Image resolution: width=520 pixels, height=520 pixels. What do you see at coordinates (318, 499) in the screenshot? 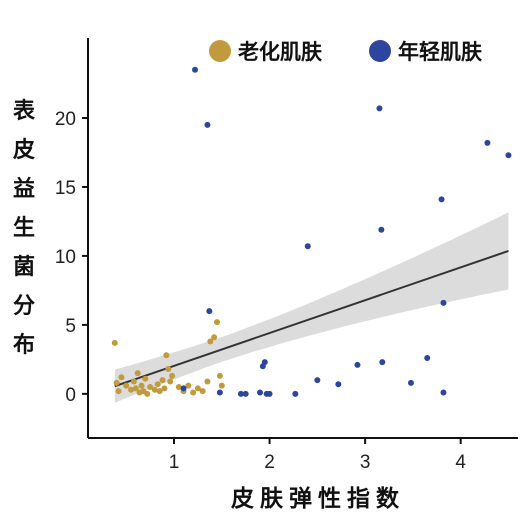
I see `x-axis-label: 皮肤弹性指数` at bounding box center [318, 499].